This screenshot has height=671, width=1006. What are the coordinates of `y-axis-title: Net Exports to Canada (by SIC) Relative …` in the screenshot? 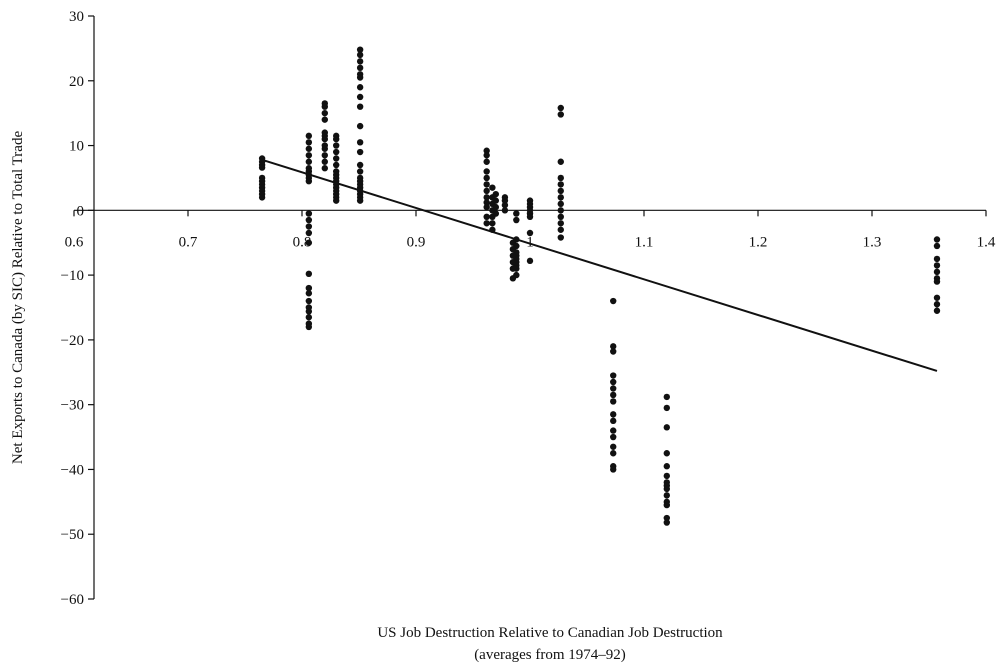 It's located at (18, 298).